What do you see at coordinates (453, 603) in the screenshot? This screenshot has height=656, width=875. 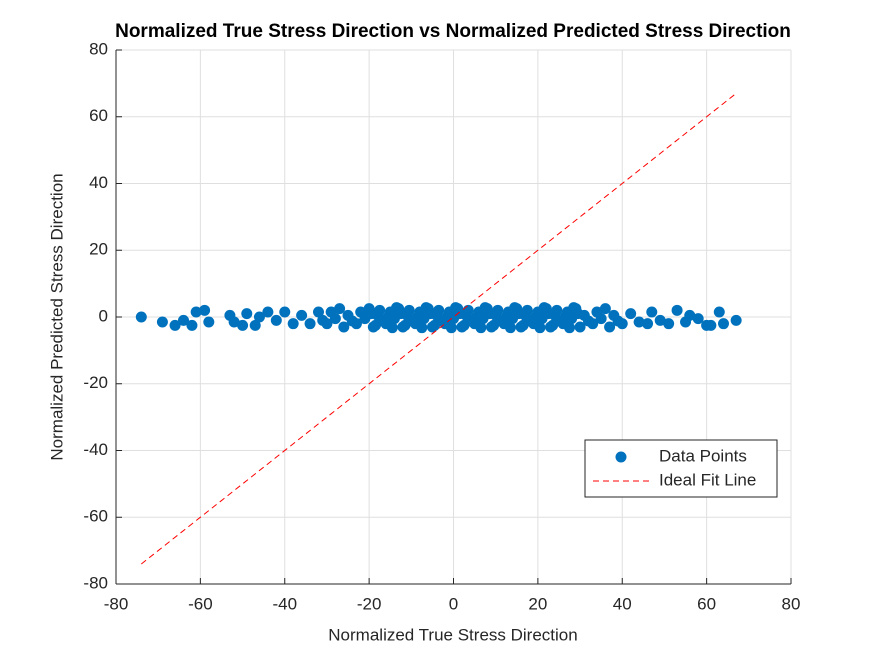 I see `x-tick-label: 0` at bounding box center [453, 603].